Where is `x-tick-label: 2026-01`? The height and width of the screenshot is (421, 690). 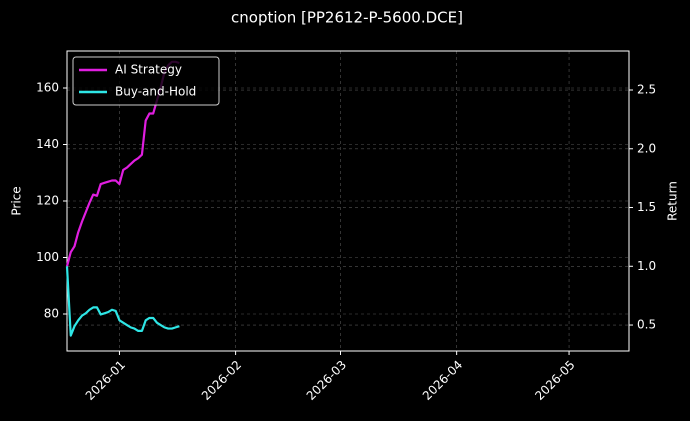
x-tick-label: 2026-01 is located at coordinates (105, 380).